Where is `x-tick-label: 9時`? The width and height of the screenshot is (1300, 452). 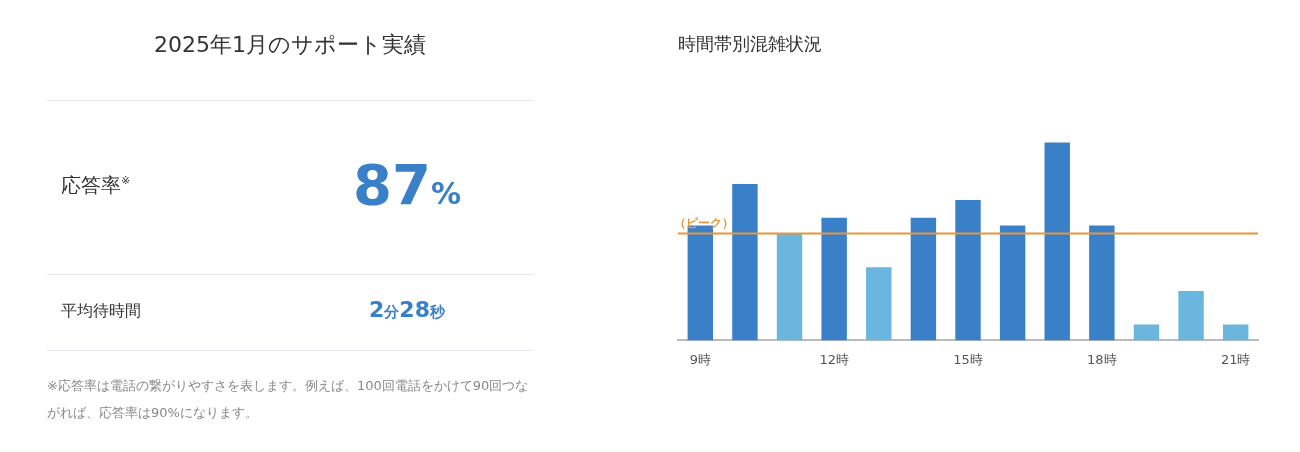 x-tick-label: 9時 is located at coordinates (700, 359).